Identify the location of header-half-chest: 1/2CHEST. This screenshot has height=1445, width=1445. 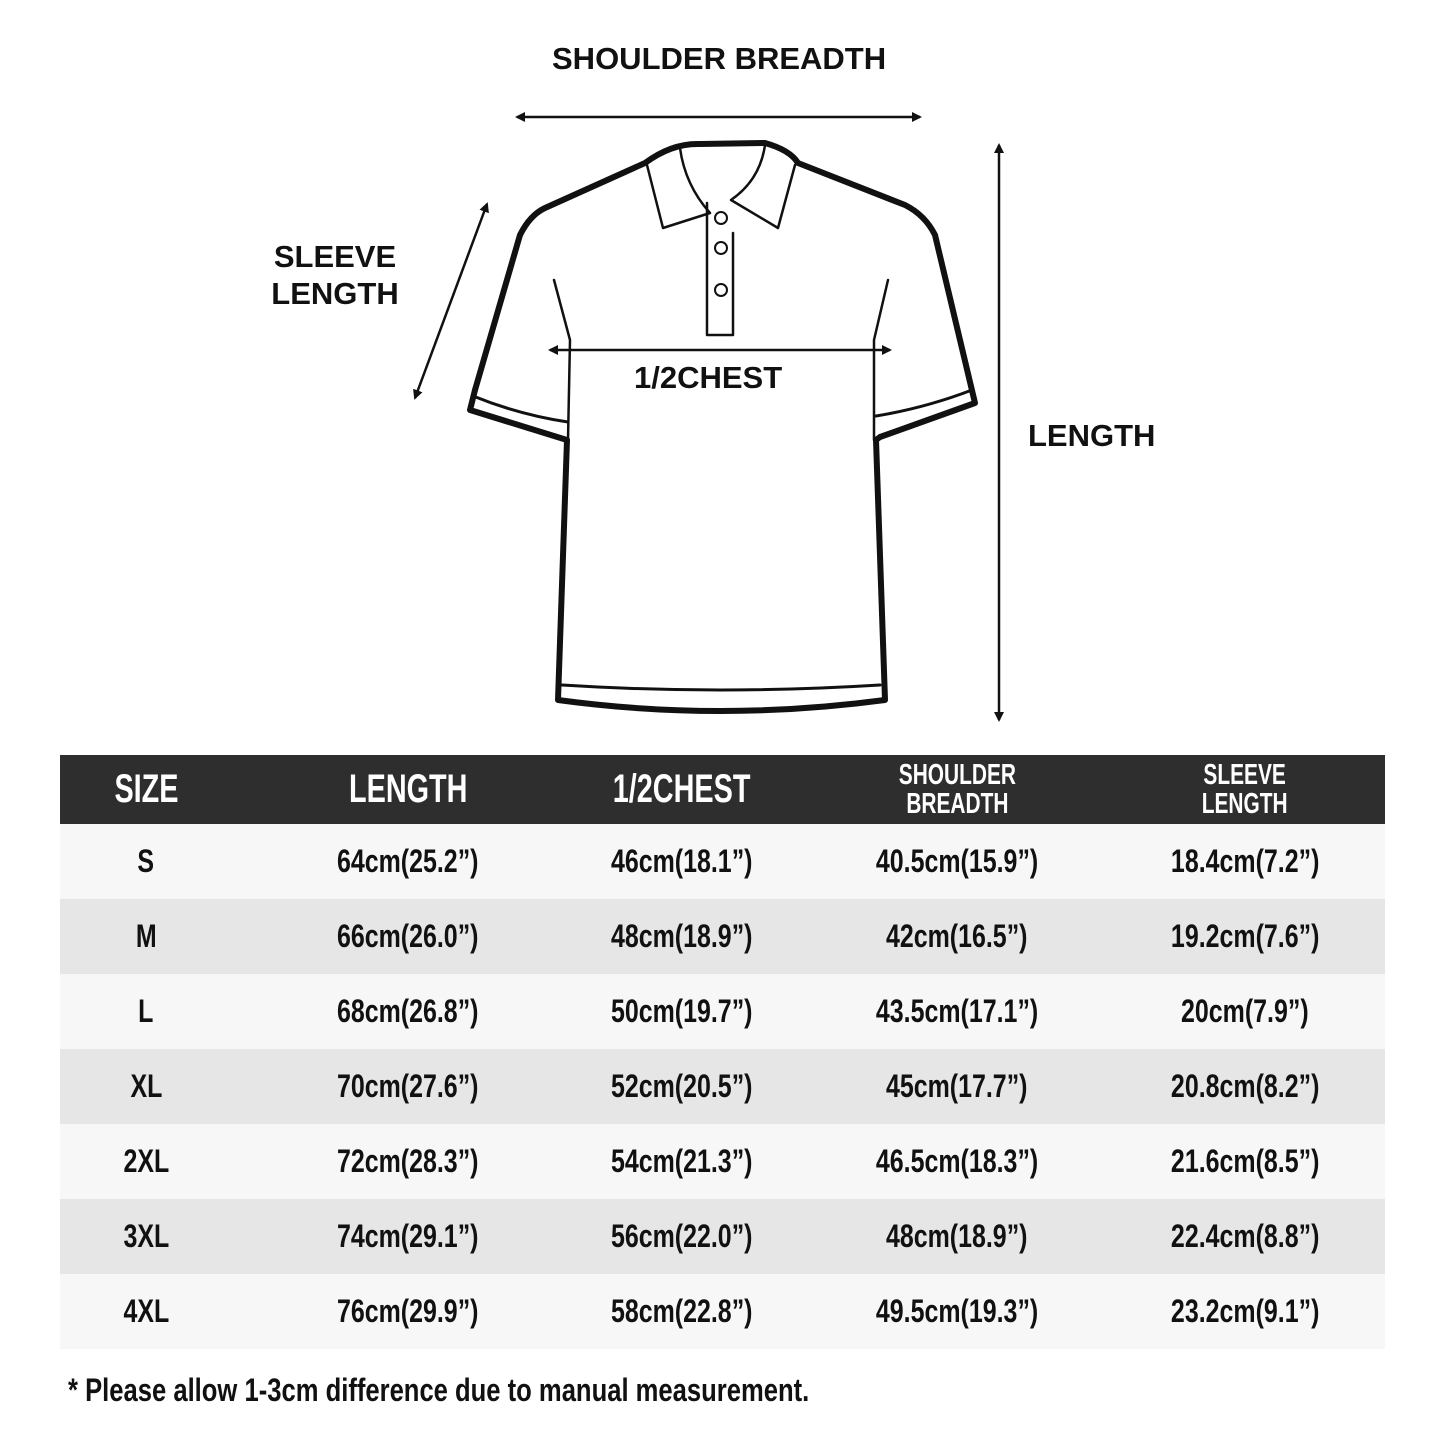
(682, 789).